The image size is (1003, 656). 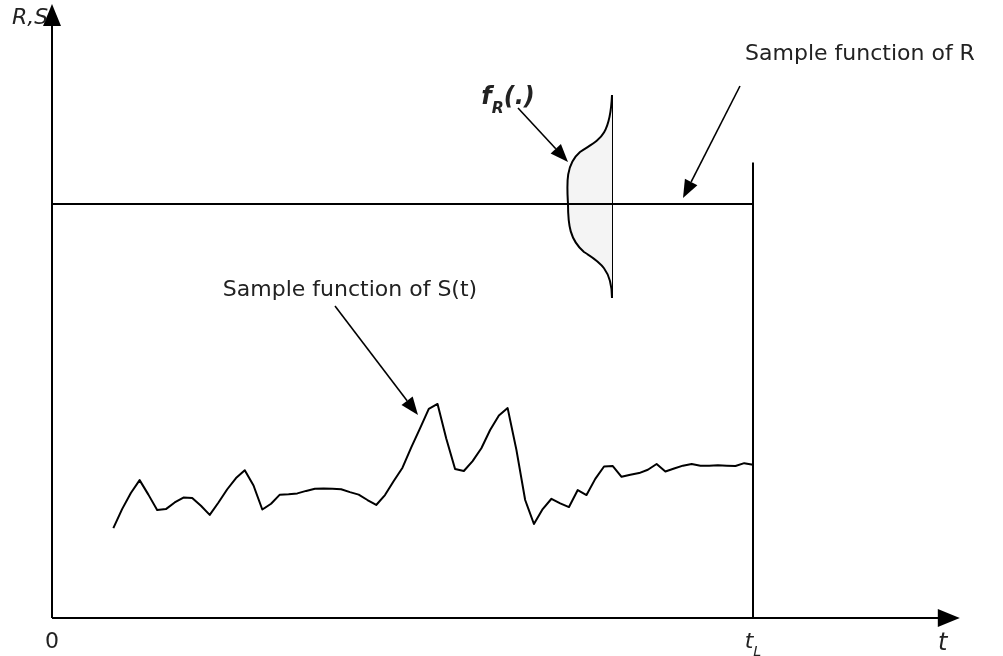 I want to click on text: f$_{R}$(.), so click(x=508, y=99).